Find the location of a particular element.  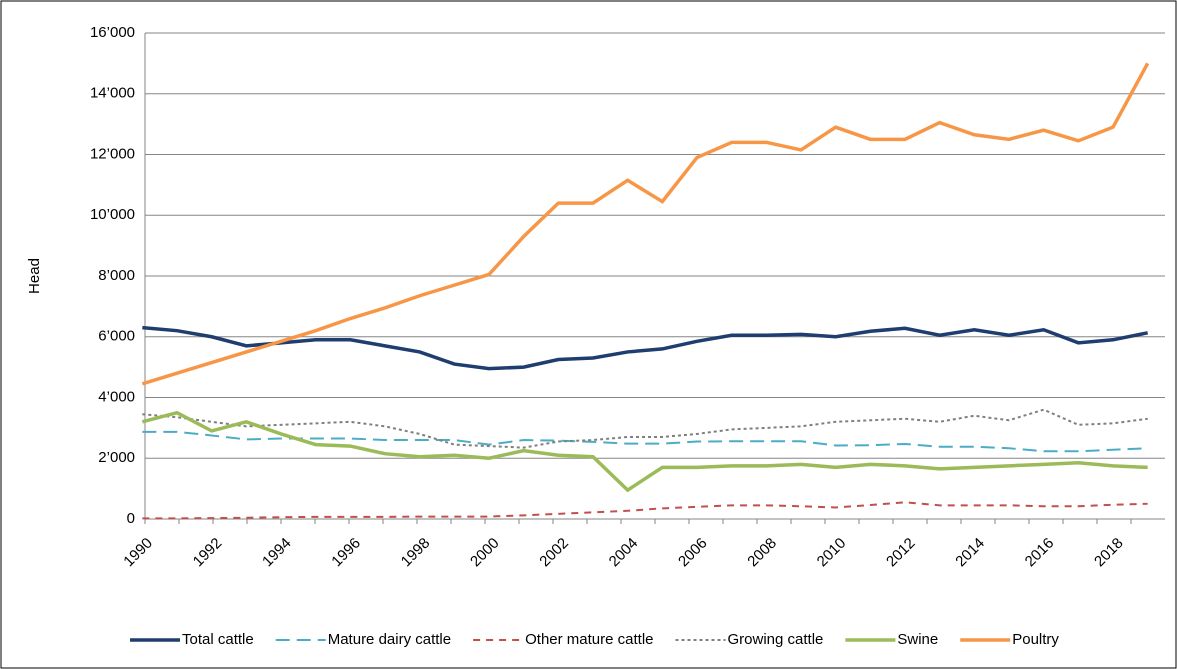

x-tick-label: 2000 is located at coordinates (485, 553).